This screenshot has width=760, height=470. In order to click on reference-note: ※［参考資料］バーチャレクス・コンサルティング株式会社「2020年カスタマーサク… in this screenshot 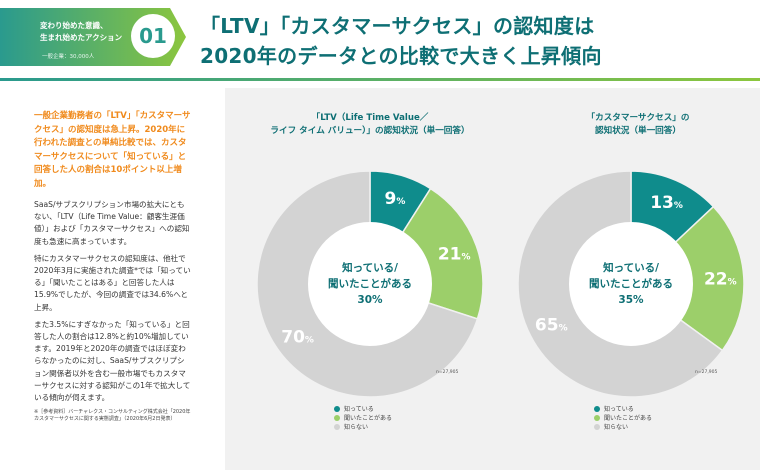, I will do `click(112, 416)`.